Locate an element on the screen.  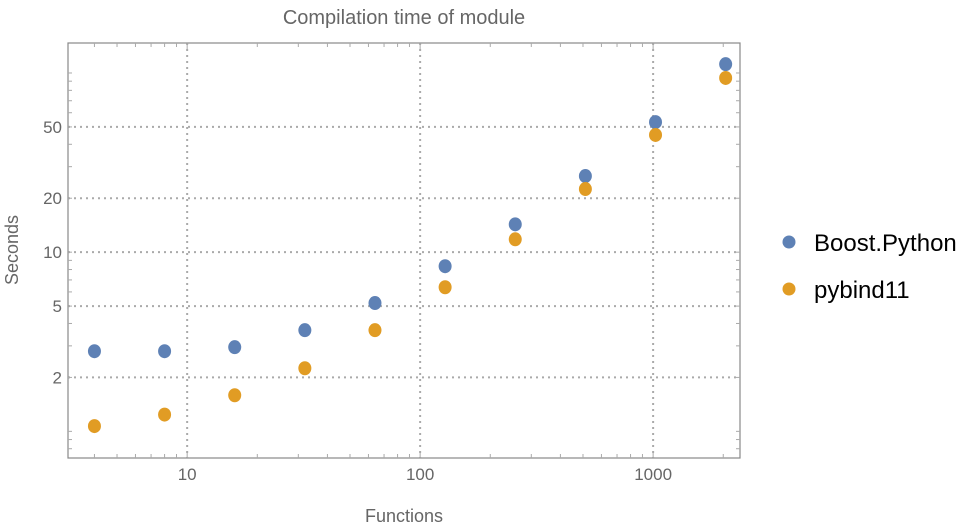
y-axis-label: Seconds is located at coordinates (12, 250).